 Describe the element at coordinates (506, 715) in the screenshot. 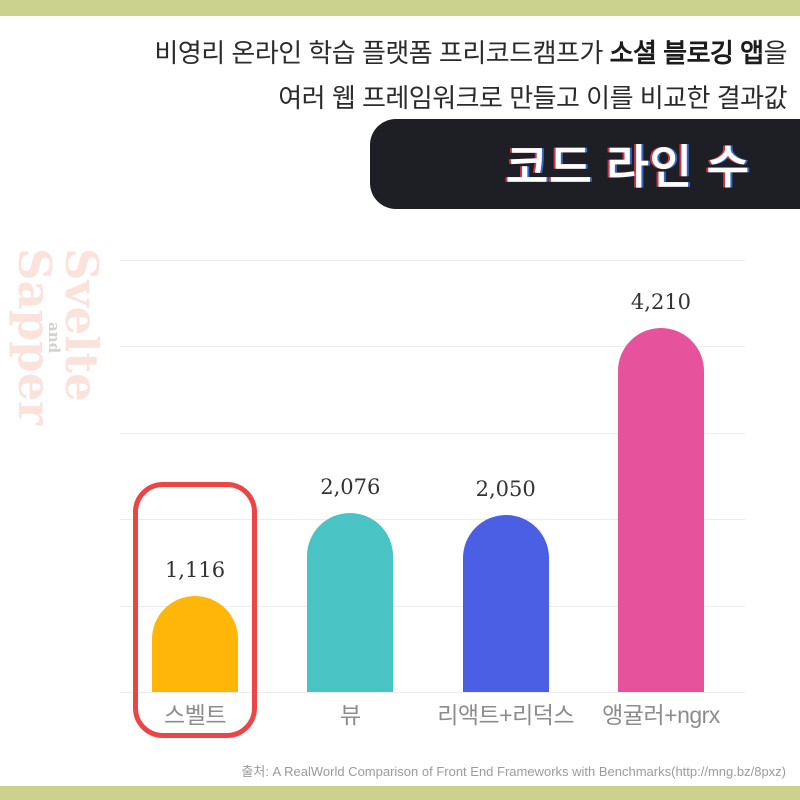

I see `category-label: 리액트+리덕스` at that location.